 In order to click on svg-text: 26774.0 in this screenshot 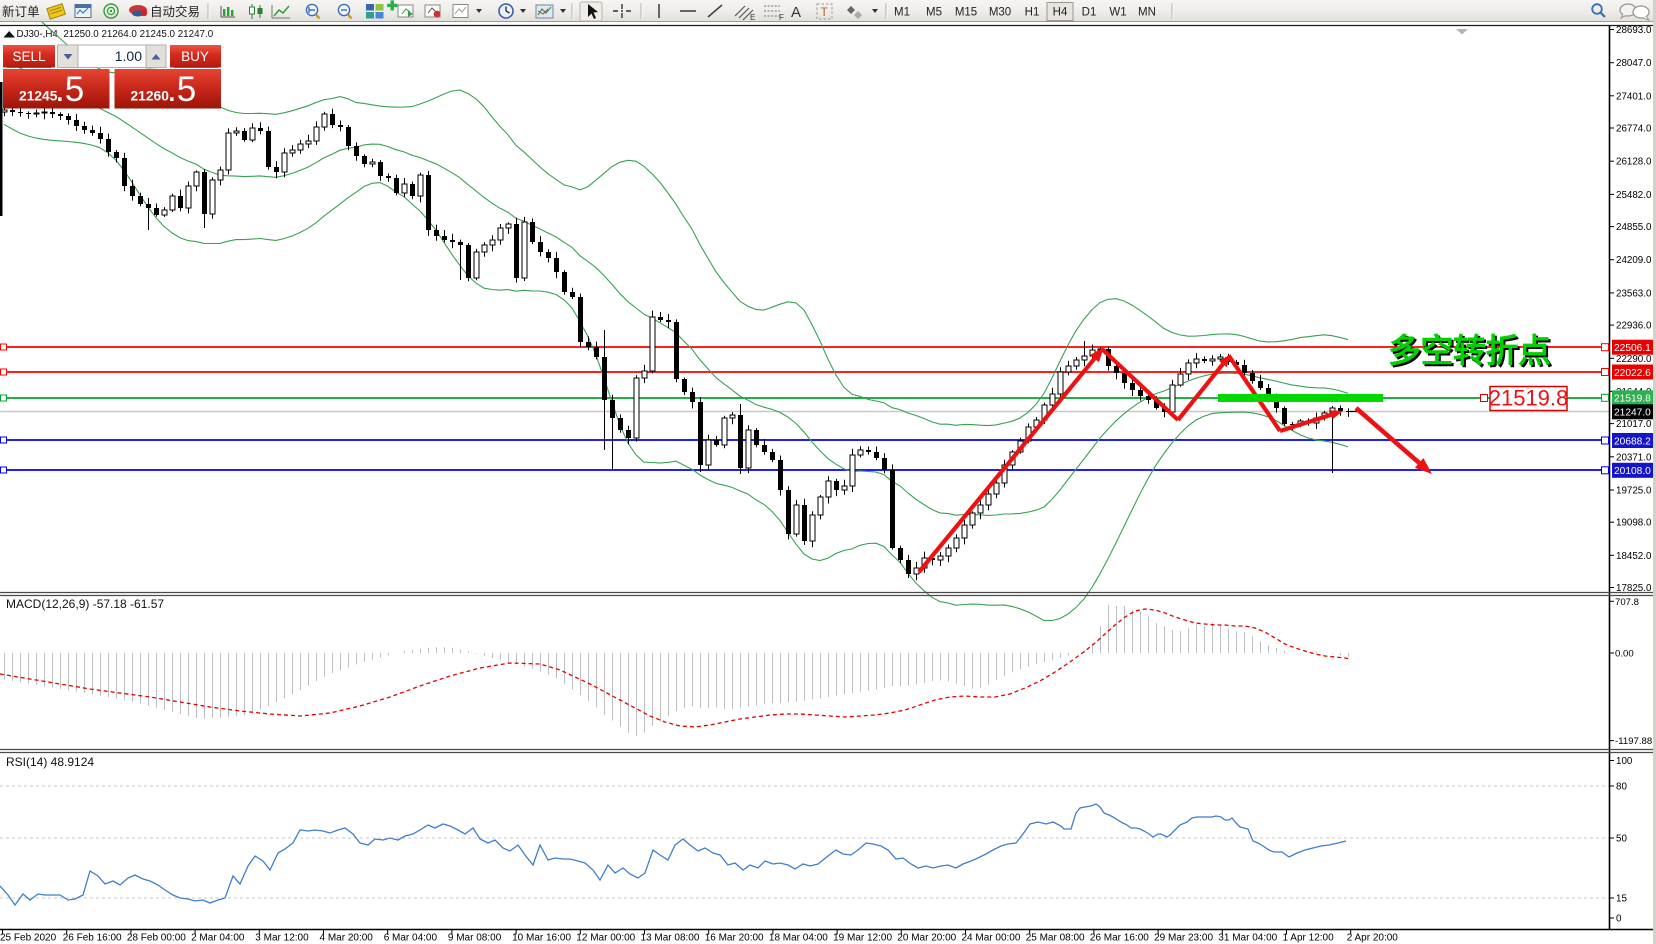, I will do `click(1634, 129)`.